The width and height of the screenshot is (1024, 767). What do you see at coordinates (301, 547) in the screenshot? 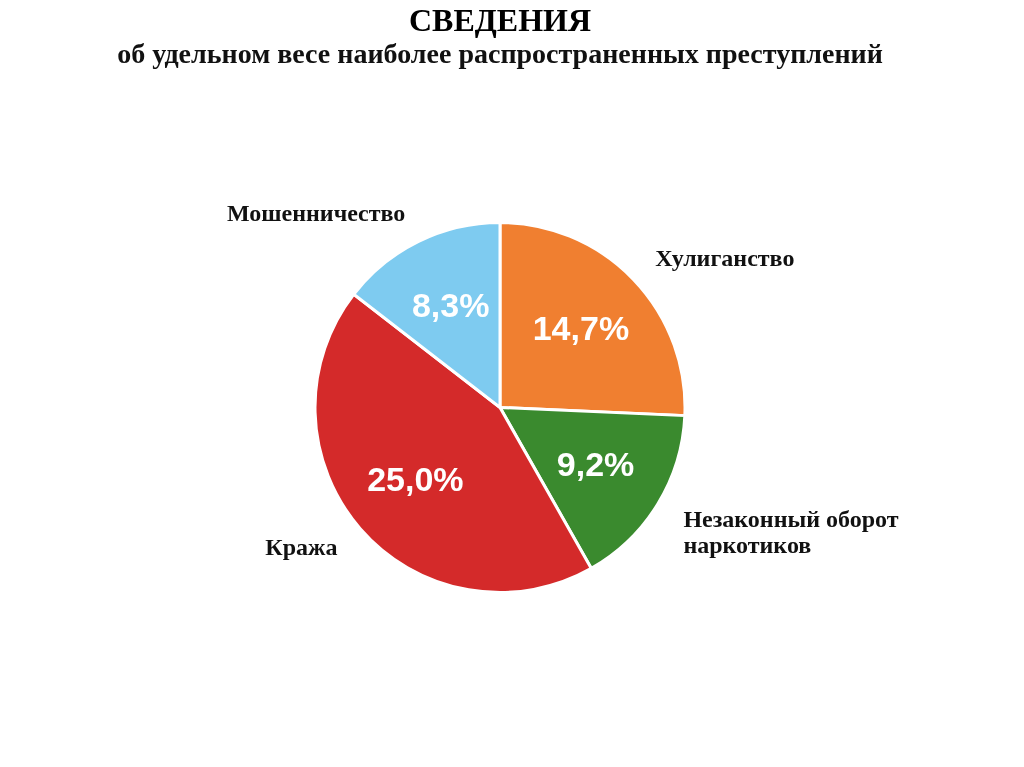
I see `slice-label: Кража` at bounding box center [301, 547].